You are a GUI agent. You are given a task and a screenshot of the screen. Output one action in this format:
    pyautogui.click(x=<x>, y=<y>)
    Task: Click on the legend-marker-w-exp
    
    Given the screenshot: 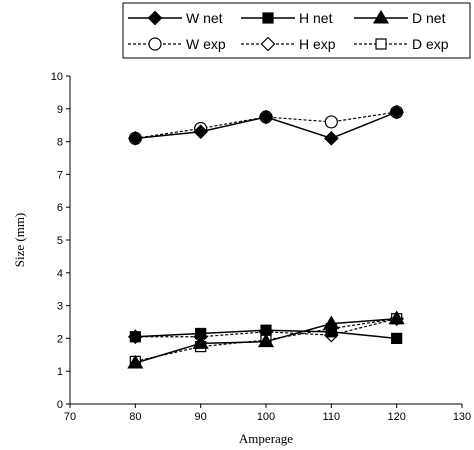 What is the action you would take?
    pyautogui.click(x=155, y=44)
    